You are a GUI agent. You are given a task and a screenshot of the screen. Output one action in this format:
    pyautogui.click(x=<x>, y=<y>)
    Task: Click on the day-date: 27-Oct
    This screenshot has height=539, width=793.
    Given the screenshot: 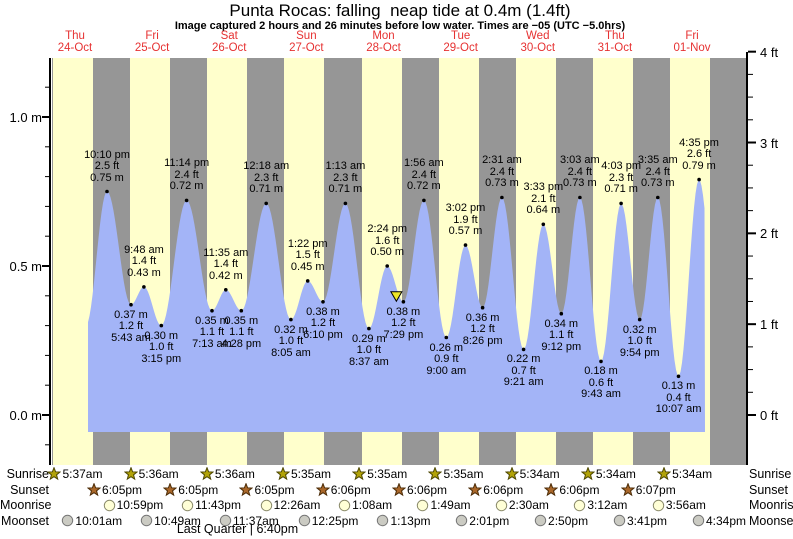 What is the action you would take?
    pyautogui.click(x=306, y=47)
    